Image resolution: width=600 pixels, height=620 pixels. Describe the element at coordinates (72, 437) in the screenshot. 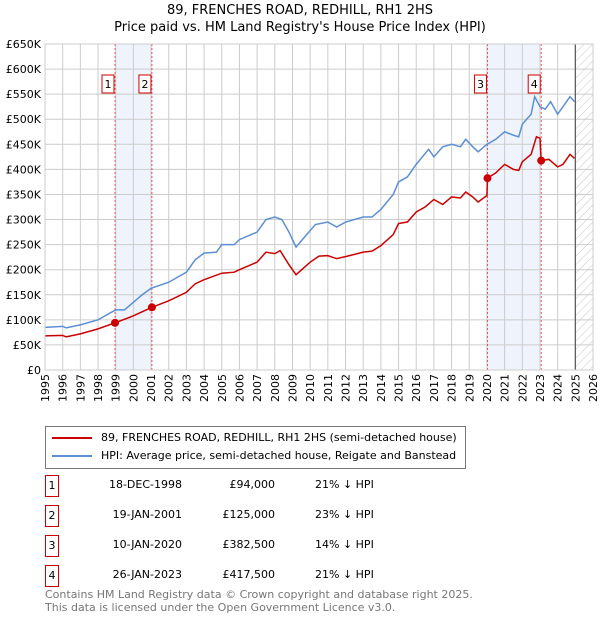

I see `legend-line-red` at that location.